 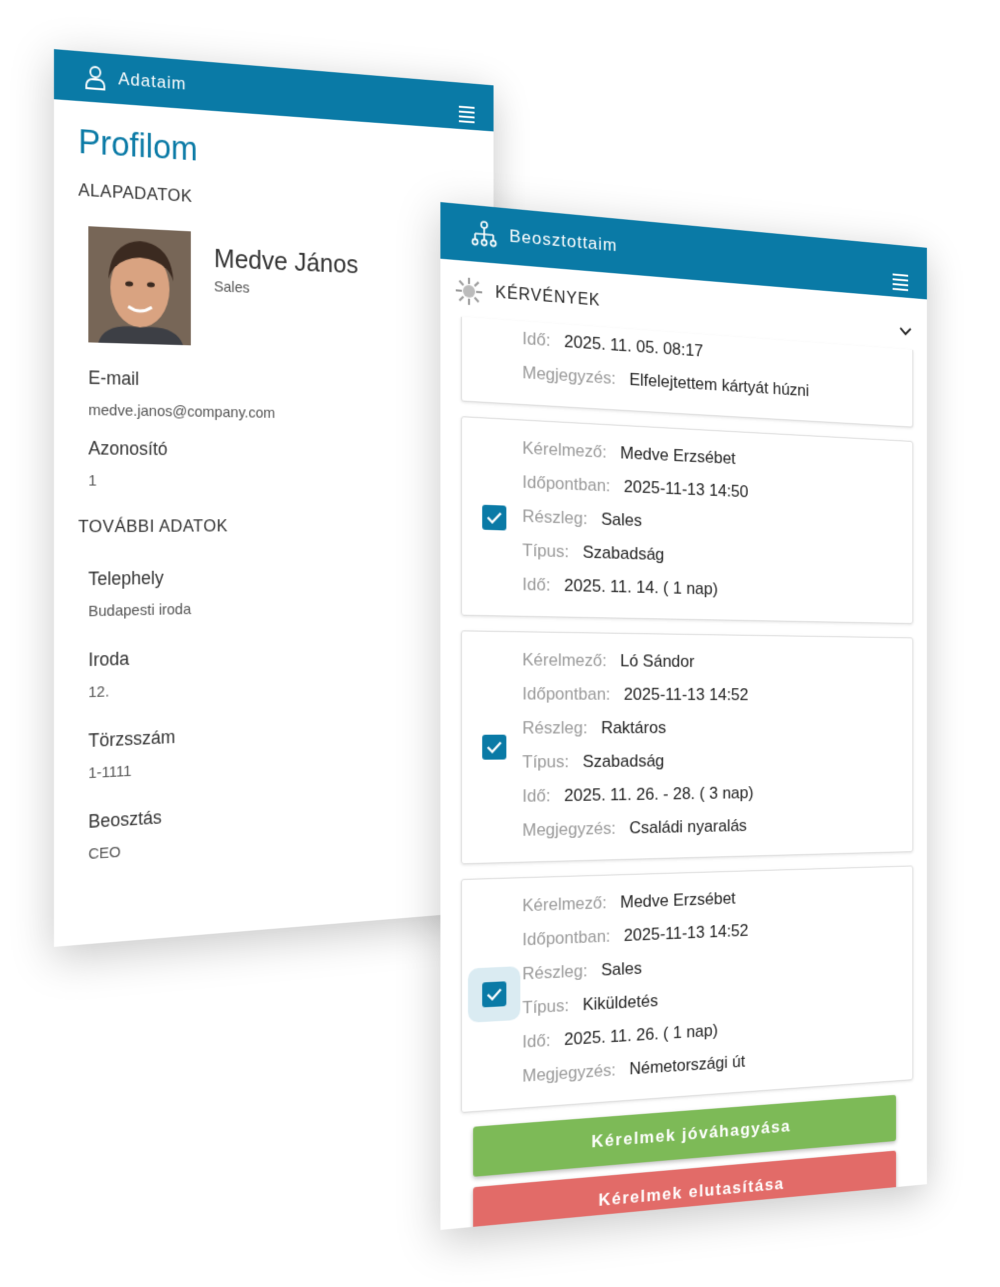 I want to click on section-more: TOVÁBBI ADATOK, so click(x=275, y=526).